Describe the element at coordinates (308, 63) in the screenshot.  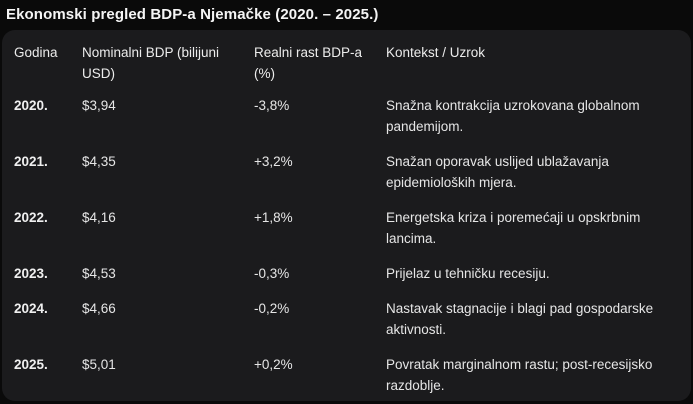
I see `column-header-realni-rast: Realni rast BDP-a (%)` at that location.